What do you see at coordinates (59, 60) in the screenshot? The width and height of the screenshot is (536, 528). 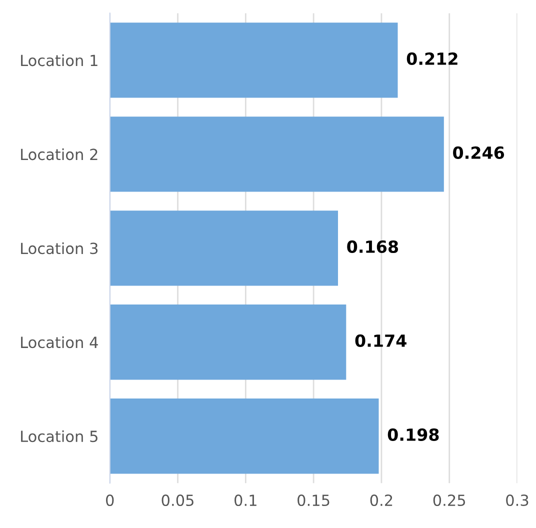 I see `y-tick-label: Location 1` at bounding box center [59, 60].